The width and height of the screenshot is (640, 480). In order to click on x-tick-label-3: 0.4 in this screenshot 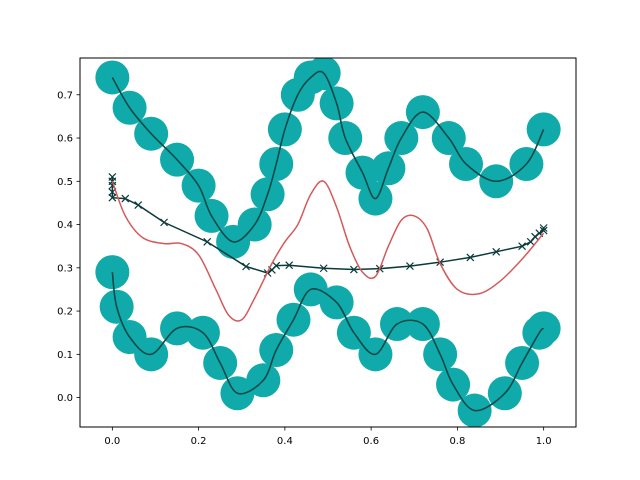, I will do `click(285, 441)`.